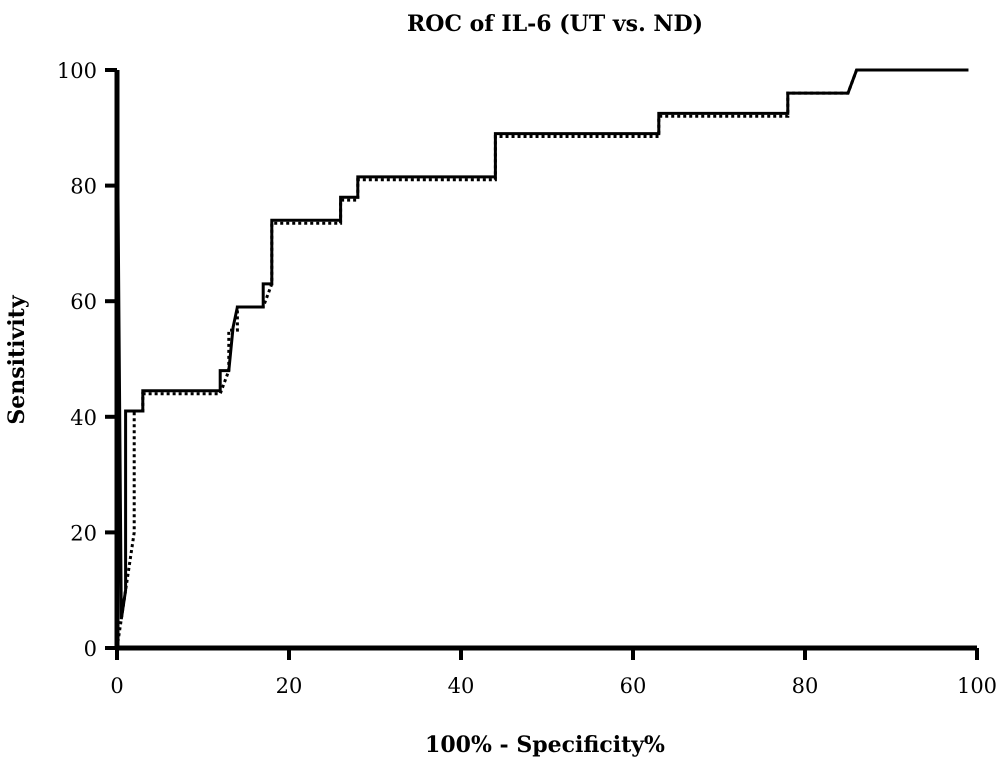 The height and width of the screenshot is (760, 1000). What do you see at coordinates (83, 302) in the screenshot?
I see `y-tick-label: 60` at bounding box center [83, 302].